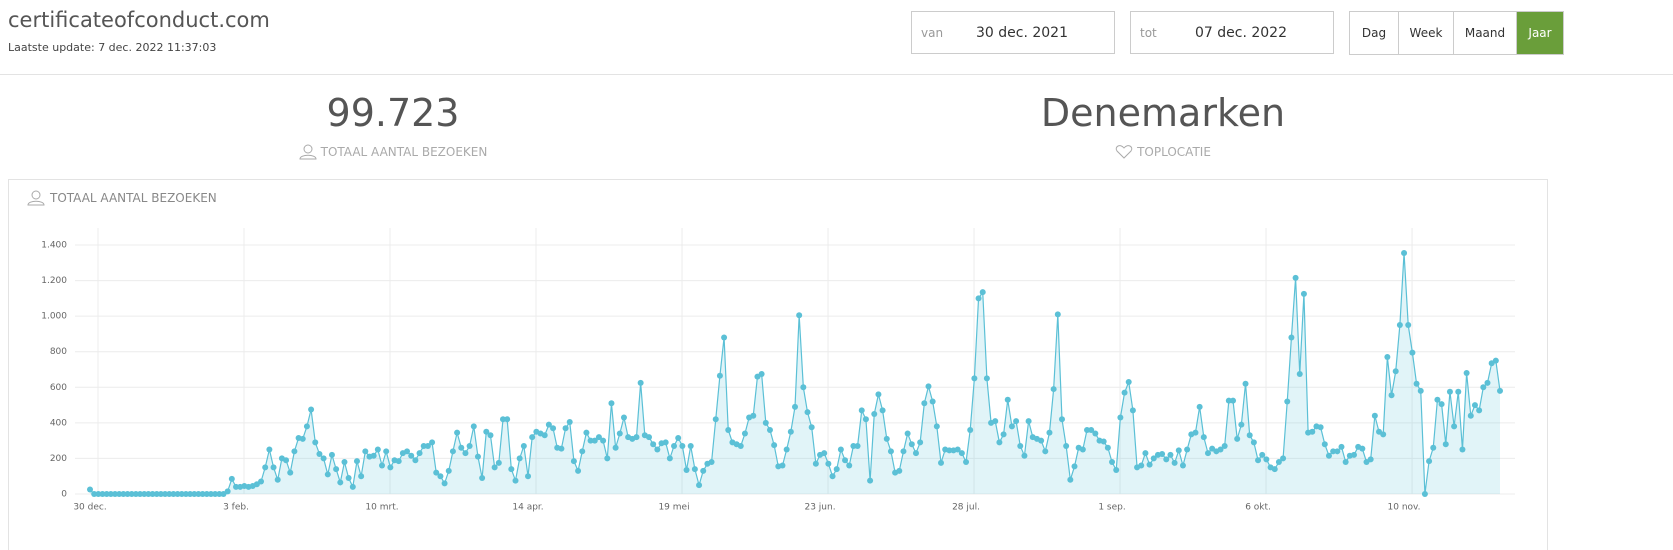 The width and height of the screenshot is (1673, 550). I want to click on stat-value: Denemarken, so click(1163, 113).